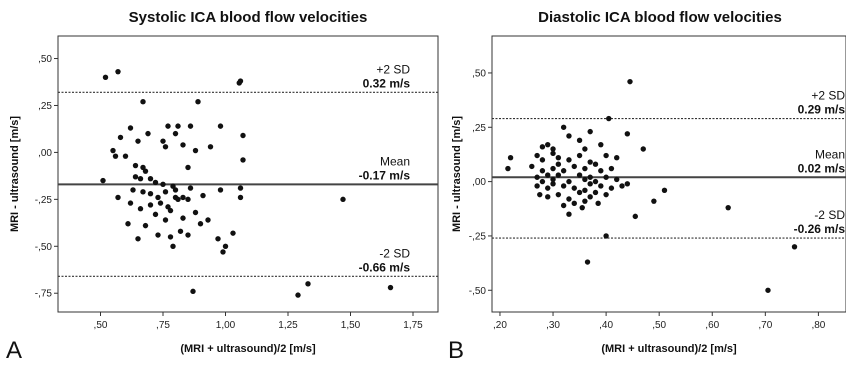 The height and width of the screenshot is (365, 846). Describe the element at coordinates (385, 267) in the screenshot. I see `reference-line-value: -0.66 m/s` at that location.